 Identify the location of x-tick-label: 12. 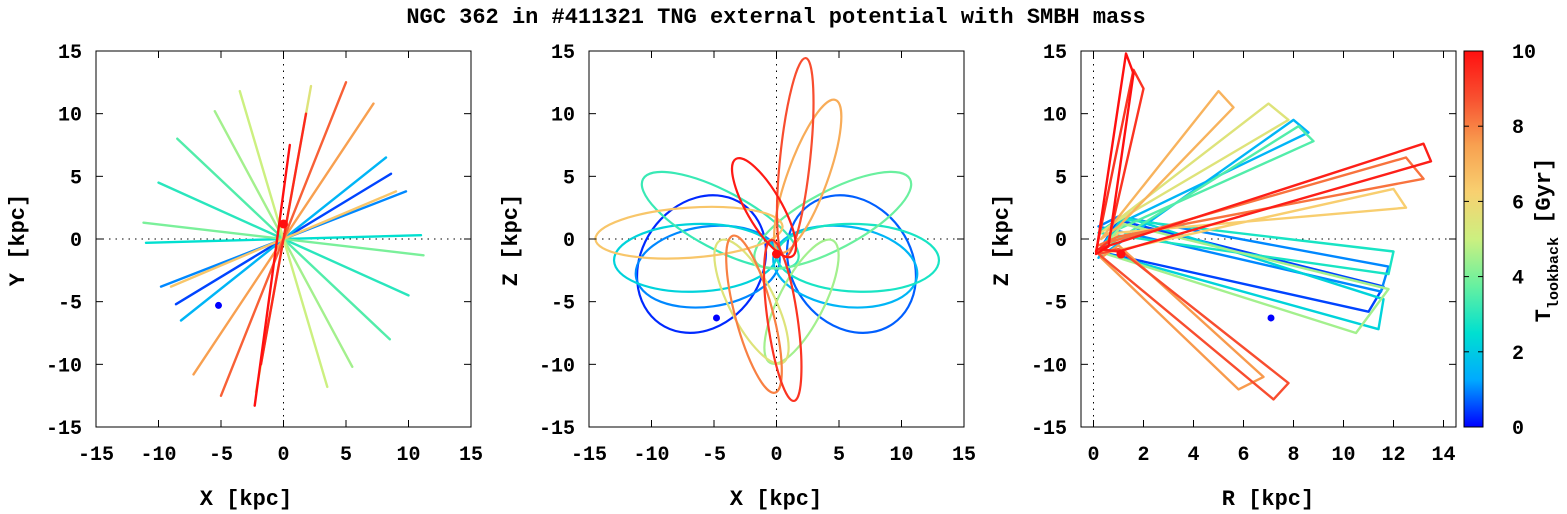
(1393, 455).